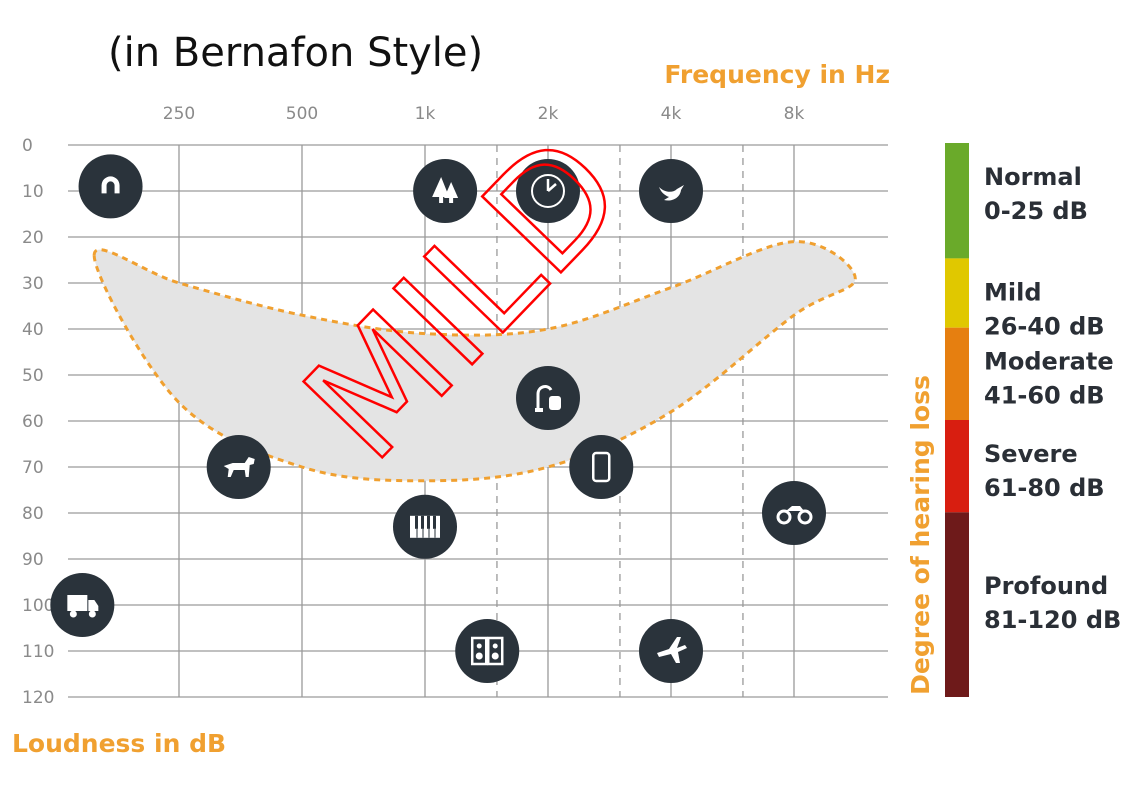 This screenshot has width=1144, height=808. Describe the element at coordinates (425, 526) in the screenshot. I see `piano-icon` at that location.